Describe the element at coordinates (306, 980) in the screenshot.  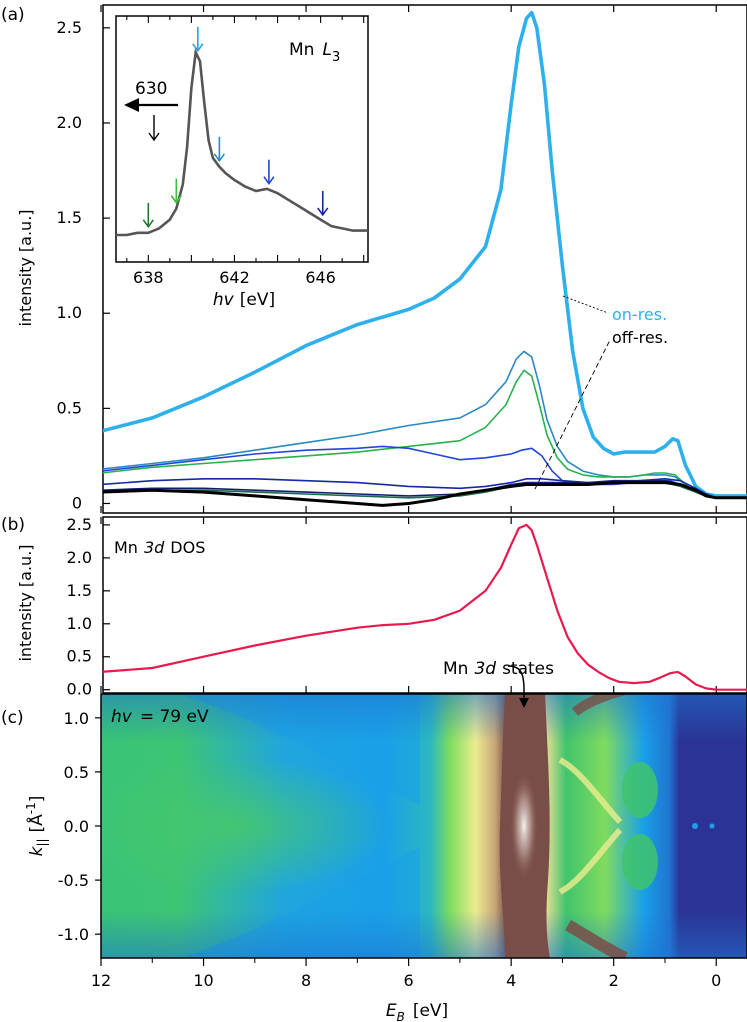
I see `panel-c-xtick-label: 8` at that location.